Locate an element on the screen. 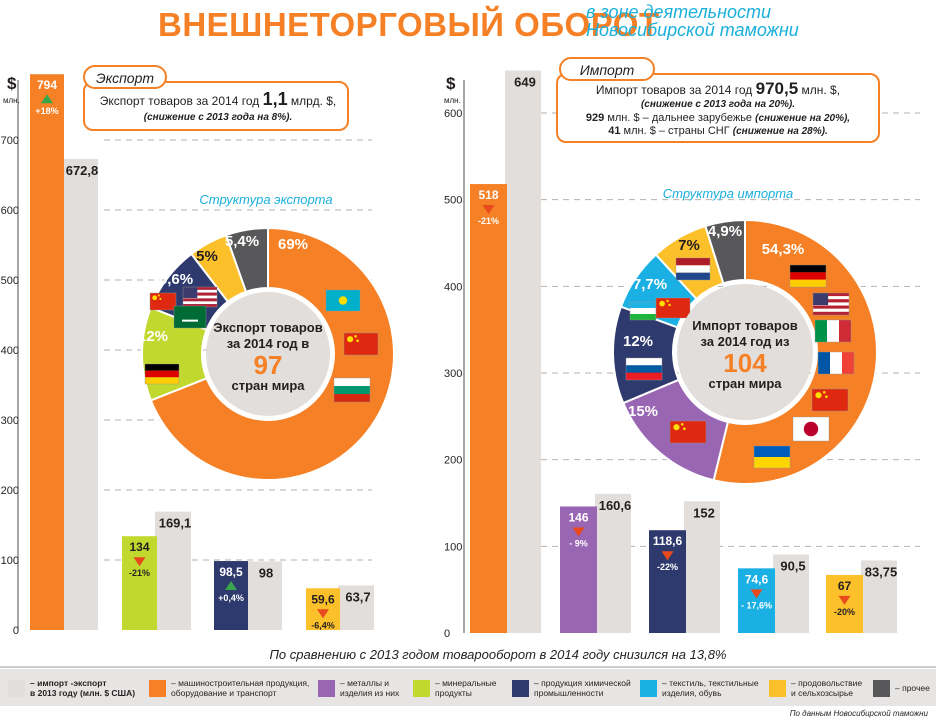  flag-germany-icon is located at coordinates (808, 276).